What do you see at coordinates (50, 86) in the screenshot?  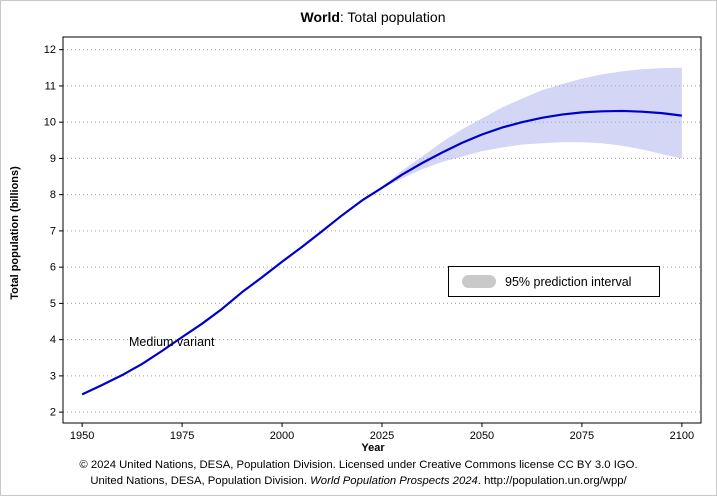 I see `y-tick-label: 11` at bounding box center [50, 86].